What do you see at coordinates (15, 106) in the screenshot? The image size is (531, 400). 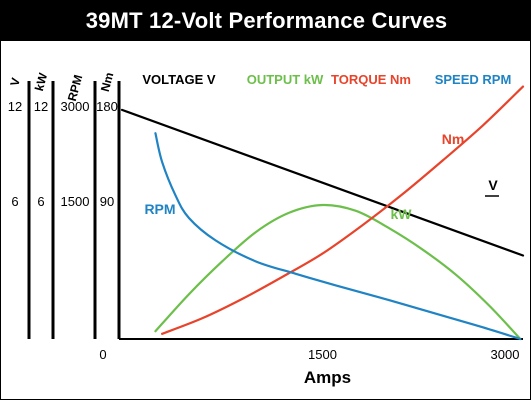 I see `axis-tick-v: 12` at bounding box center [15, 106].